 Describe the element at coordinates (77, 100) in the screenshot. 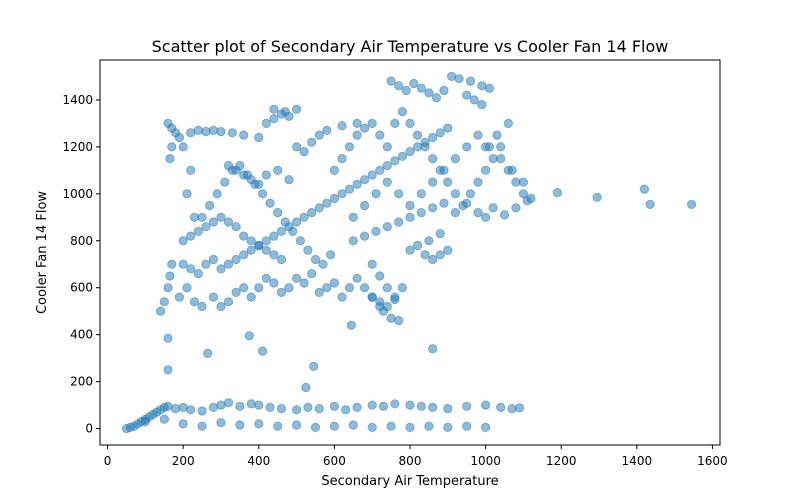

I see `y-tick-label: 1400` at that location.